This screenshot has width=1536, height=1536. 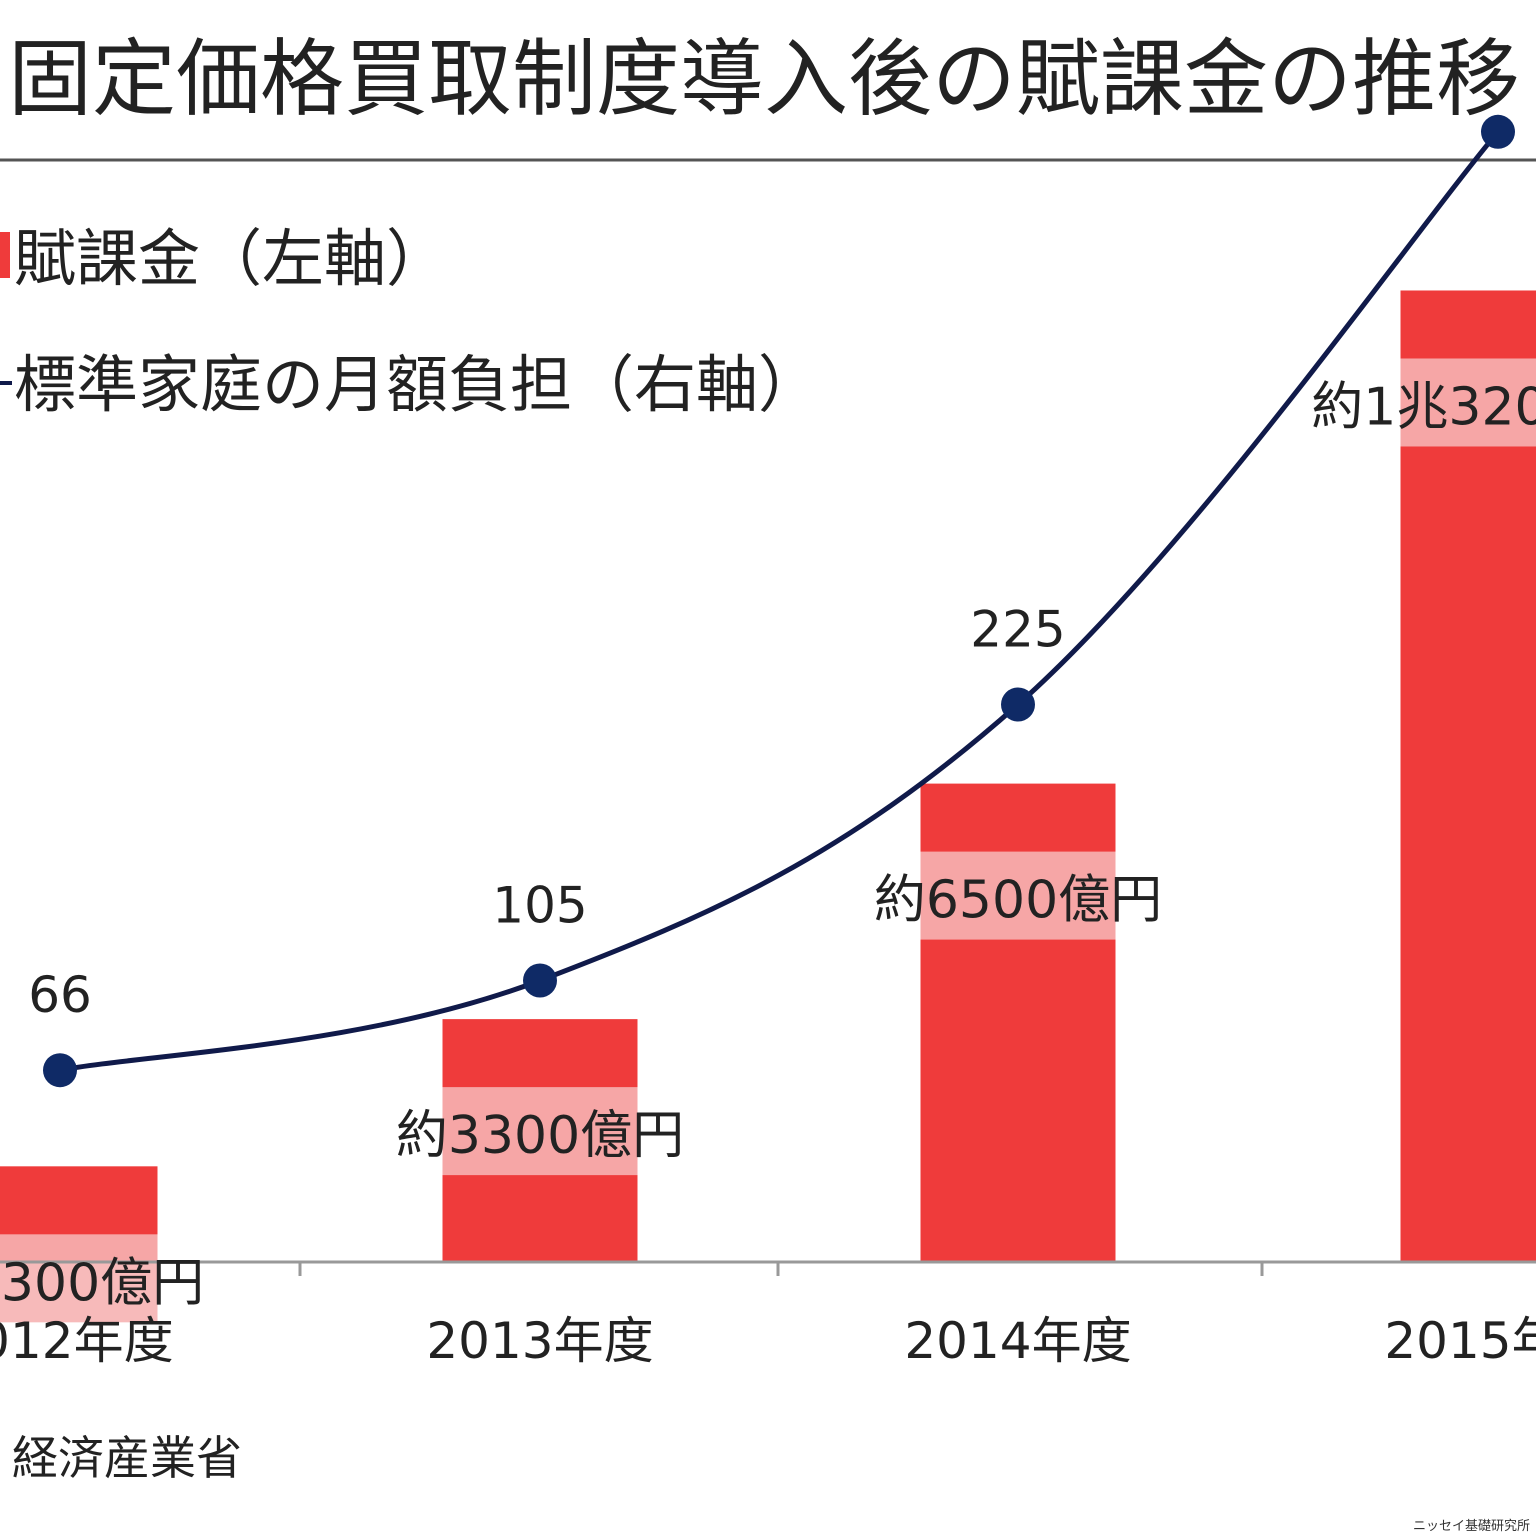 What do you see at coordinates (540, 1136) in the screenshot?
I see `bar-data-label: 約3300億円` at bounding box center [540, 1136].